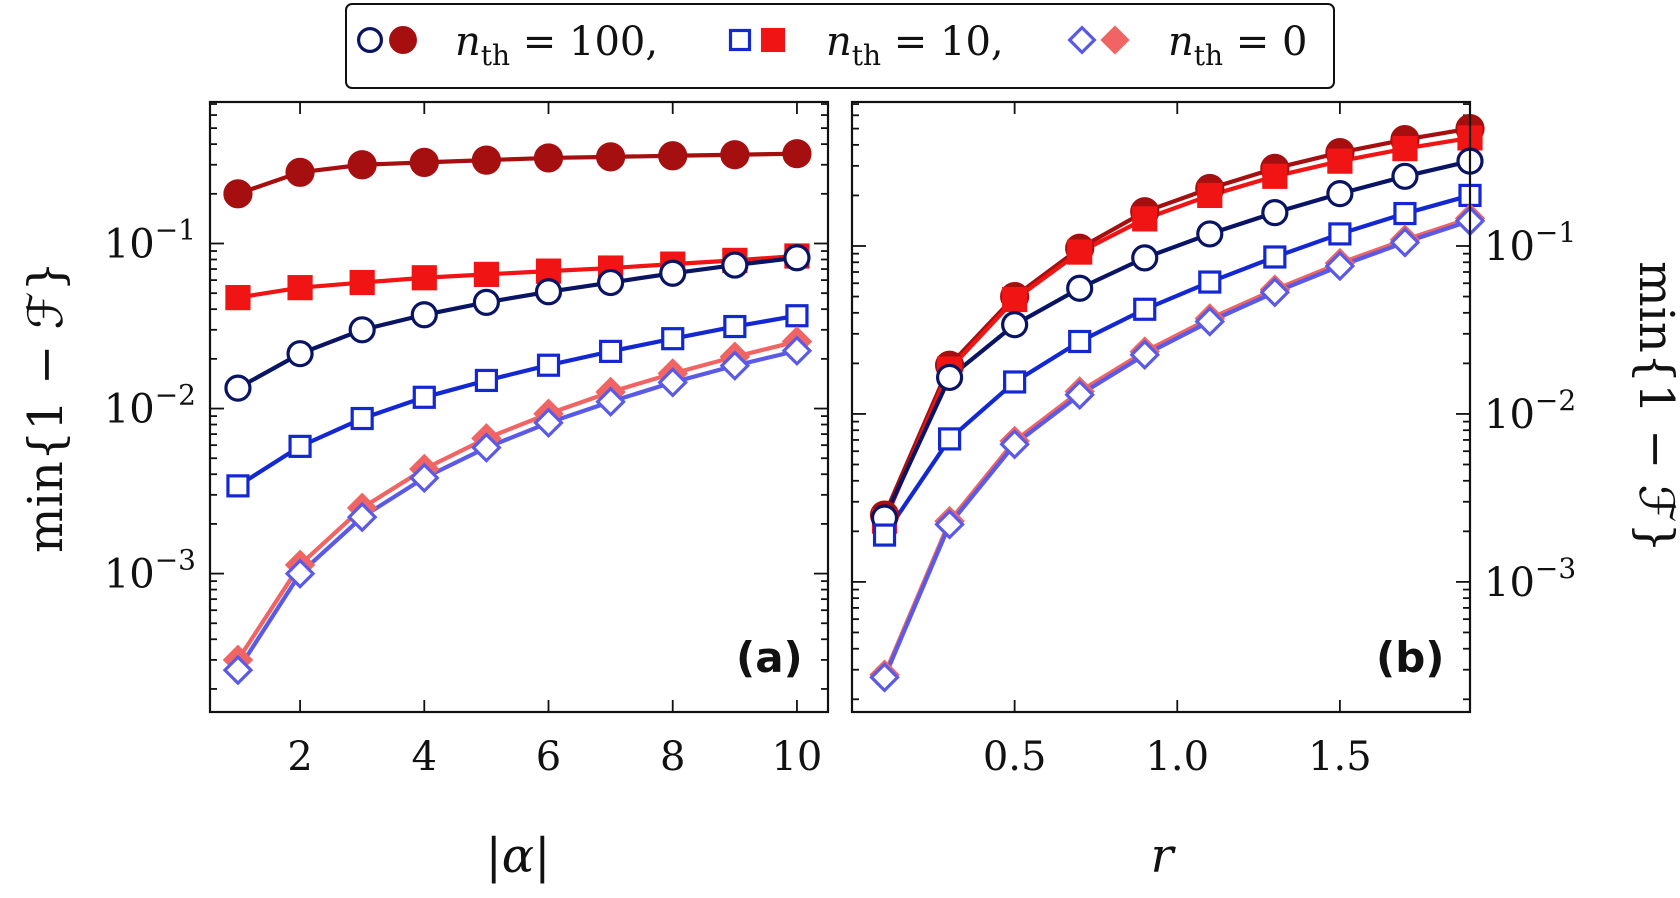 The height and width of the screenshot is (898, 1680). What do you see at coordinates (1237, 45) in the screenshot?
I see `legend-label-2: nth = 0` at bounding box center [1237, 45].